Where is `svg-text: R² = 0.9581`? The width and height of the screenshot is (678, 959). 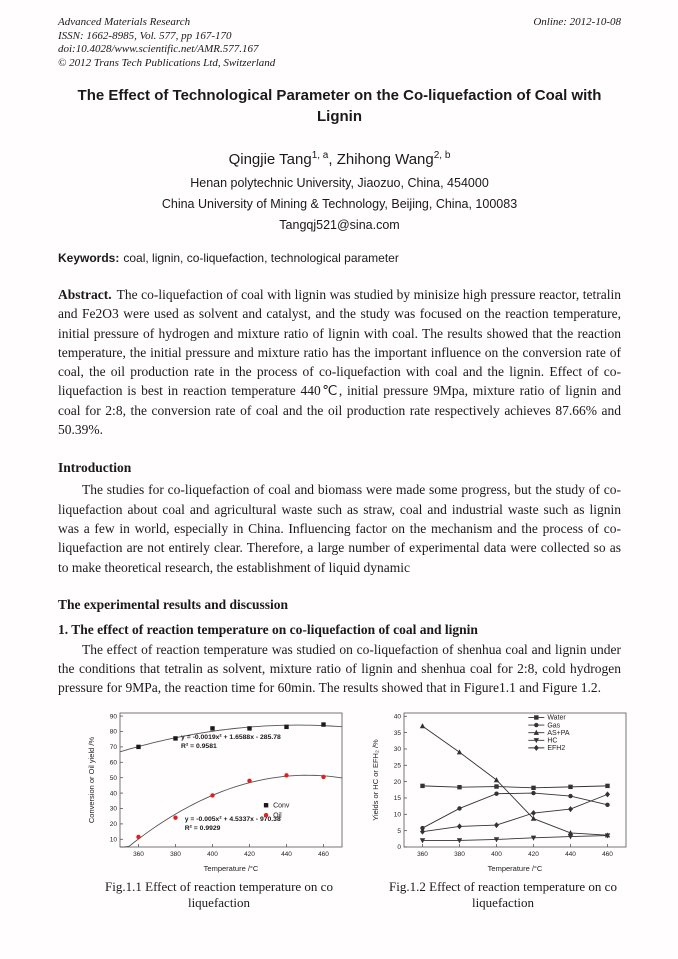 svg-text: R² = 0.9581 is located at coordinates (199, 746).